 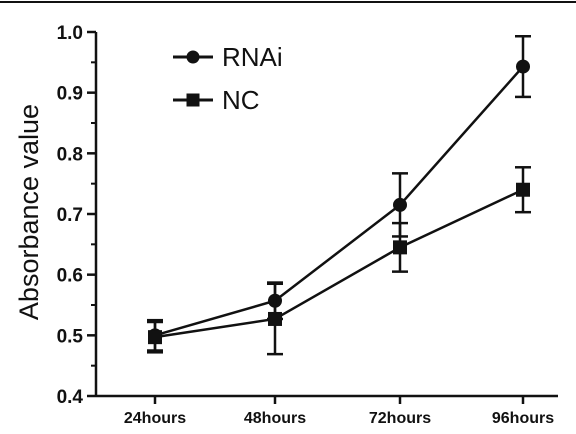 I want to click on legend: RNAi NC, so click(x=228, y=78).